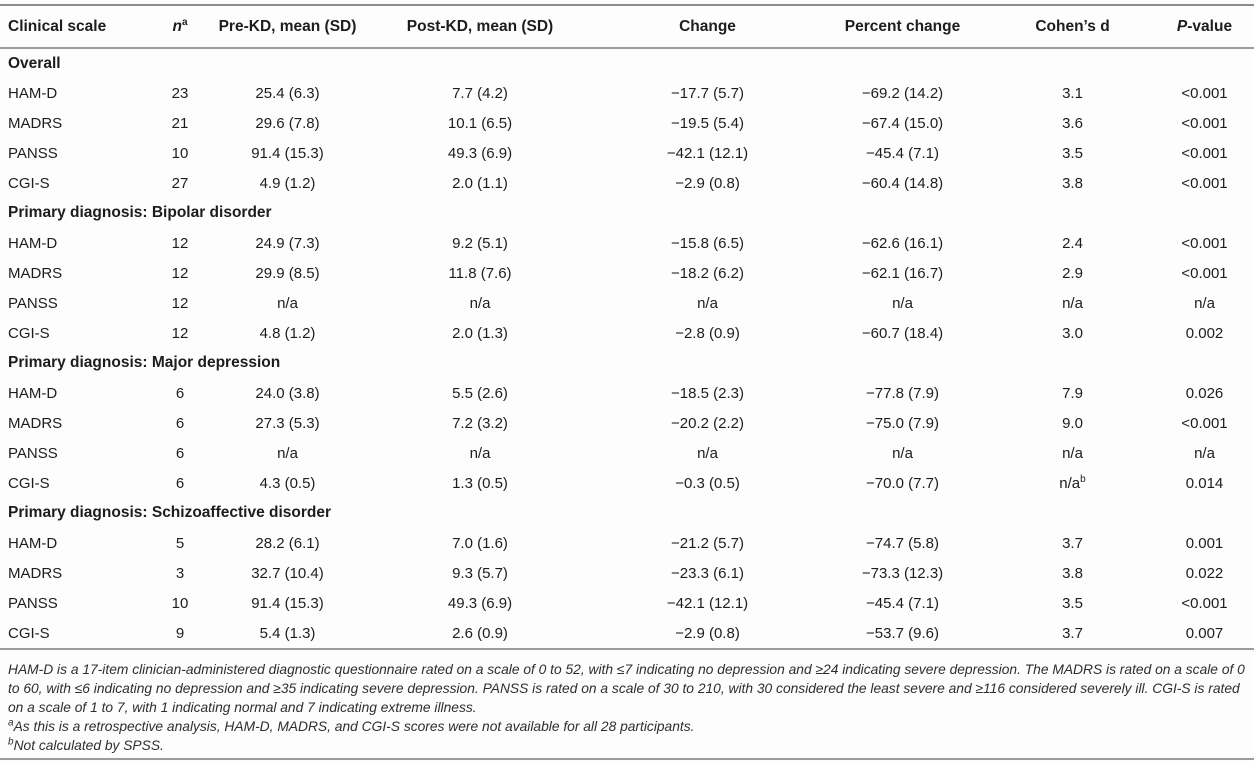  Describe the element at coordinates (627, 453) in the screenshot. I see `table-row: PANSS 6 n/a n/a n/a n/a n/a n/a` at that location.